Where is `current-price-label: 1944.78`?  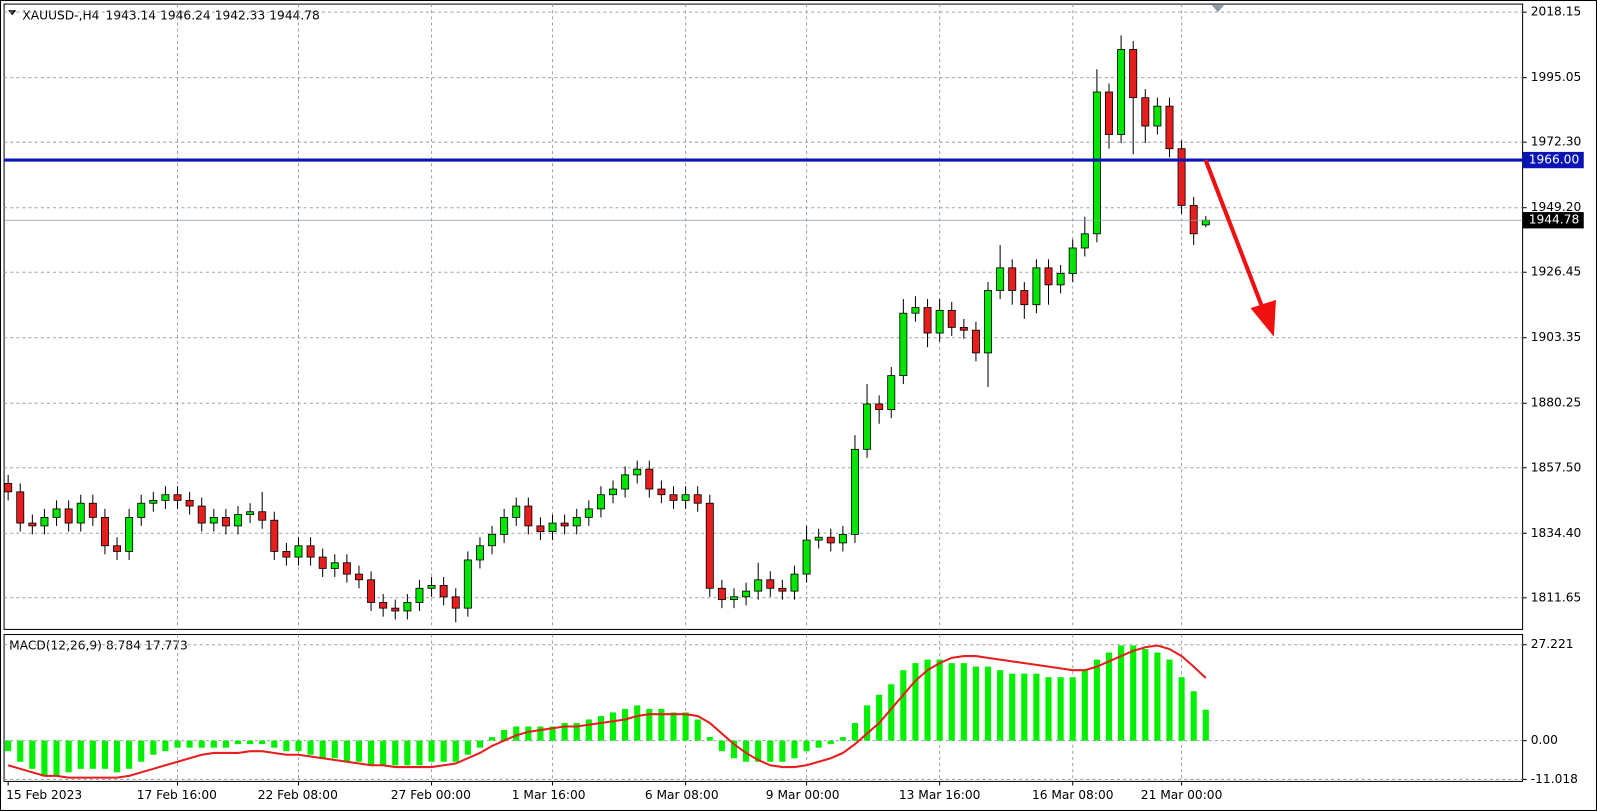 current-price-label: 1944.78 is located at coordinates (1554, 220).